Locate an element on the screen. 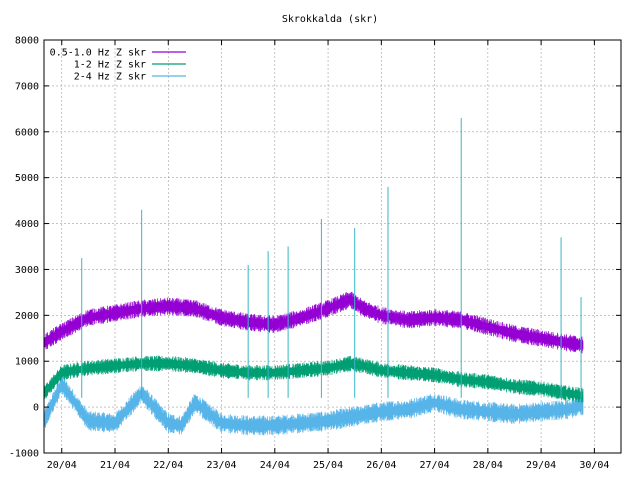  x-tick-label: 21/04 is located at coordinates (115, 465).